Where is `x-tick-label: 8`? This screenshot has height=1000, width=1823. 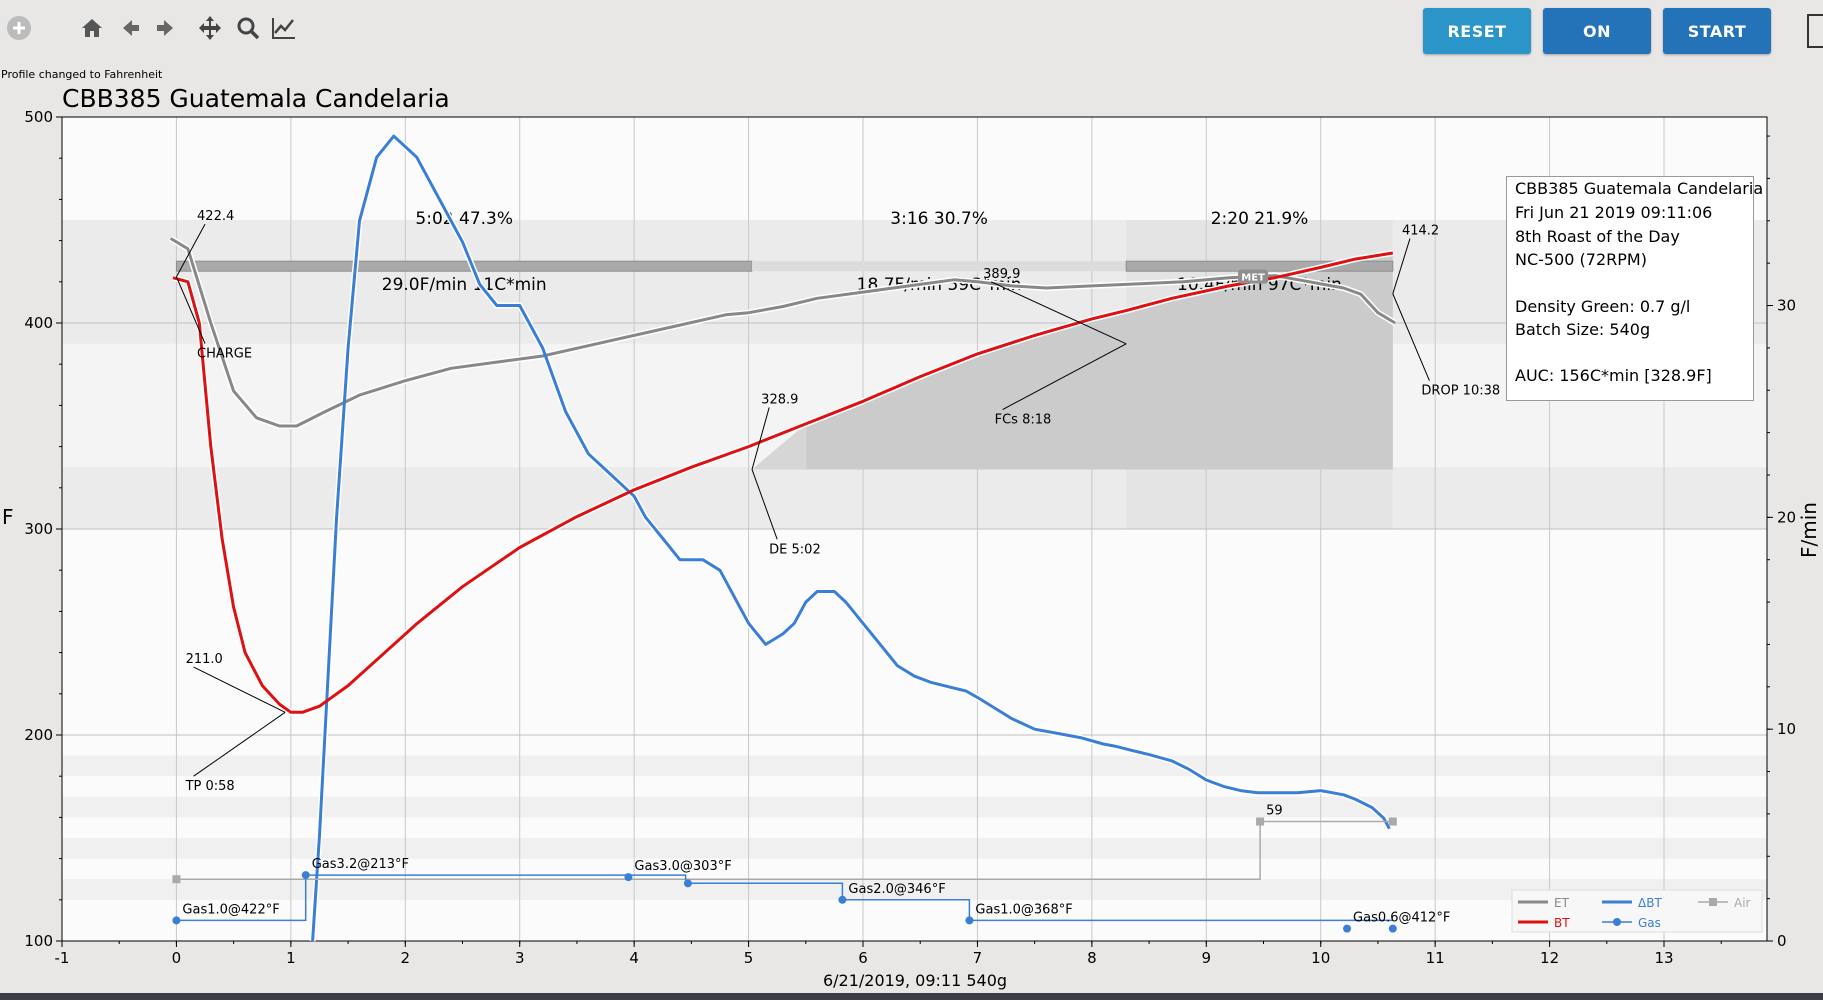 x-tick-label: 8 is located at coordinates (1092, 958).